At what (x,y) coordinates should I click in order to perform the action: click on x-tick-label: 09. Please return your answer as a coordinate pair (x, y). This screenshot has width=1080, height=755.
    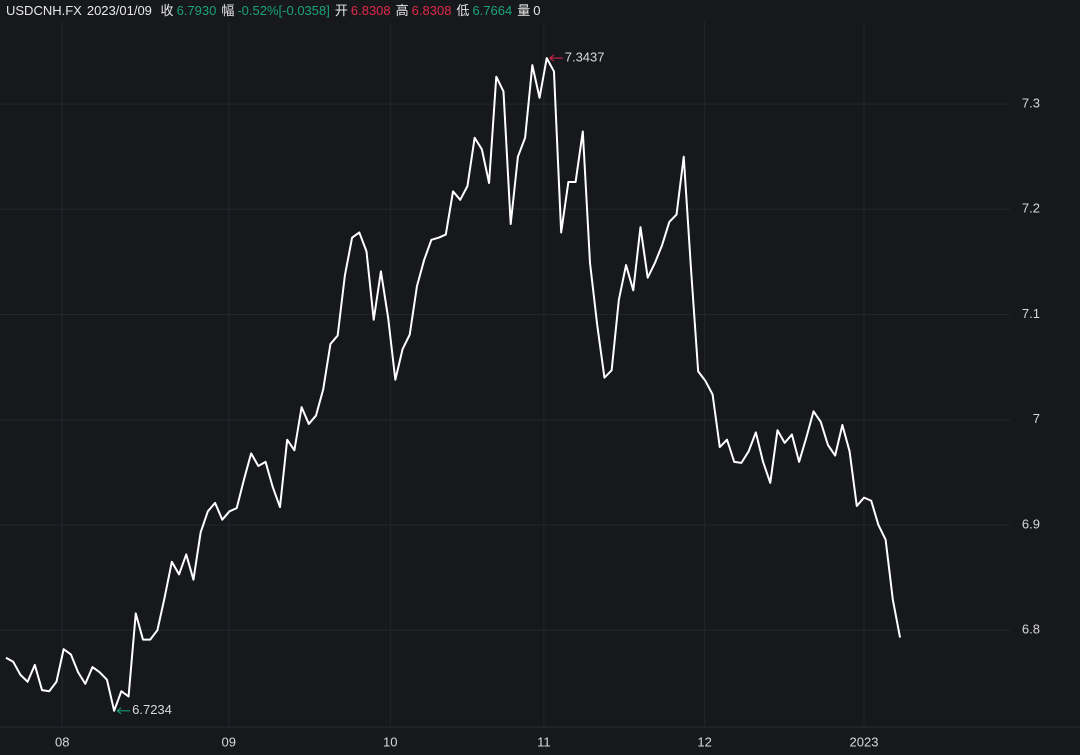
    Looking at the image, I should click on (229, 741).